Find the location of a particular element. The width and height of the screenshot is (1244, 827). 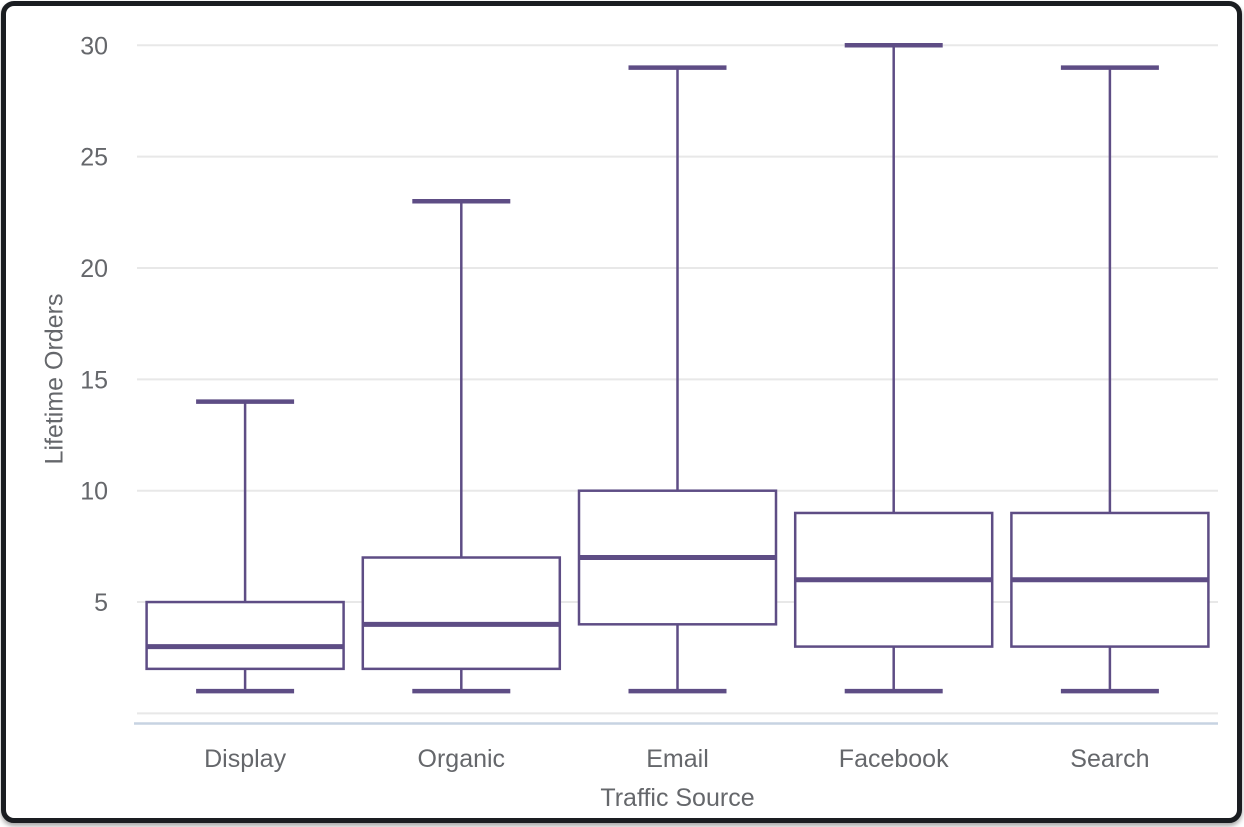

box-display is located at coordinates (245, 546).